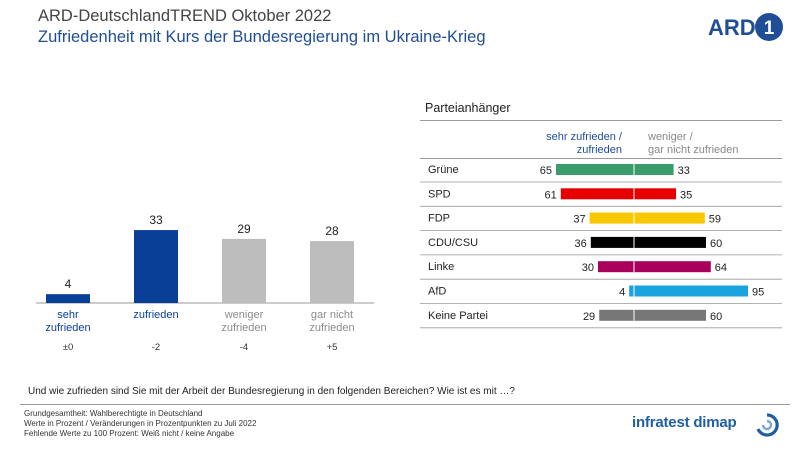 This screenshot has height=450, width=800. I want to click on ard-logo: ARD 1, so click(745, 27).